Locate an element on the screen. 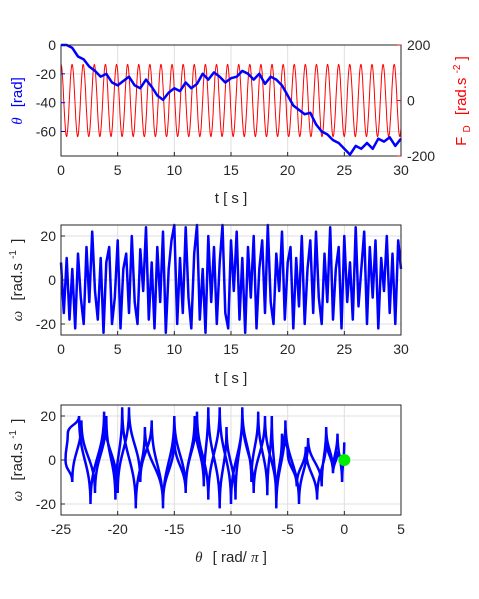  top-right-y-ticks: 200 0 -200 is located at coordinates (416, 100).